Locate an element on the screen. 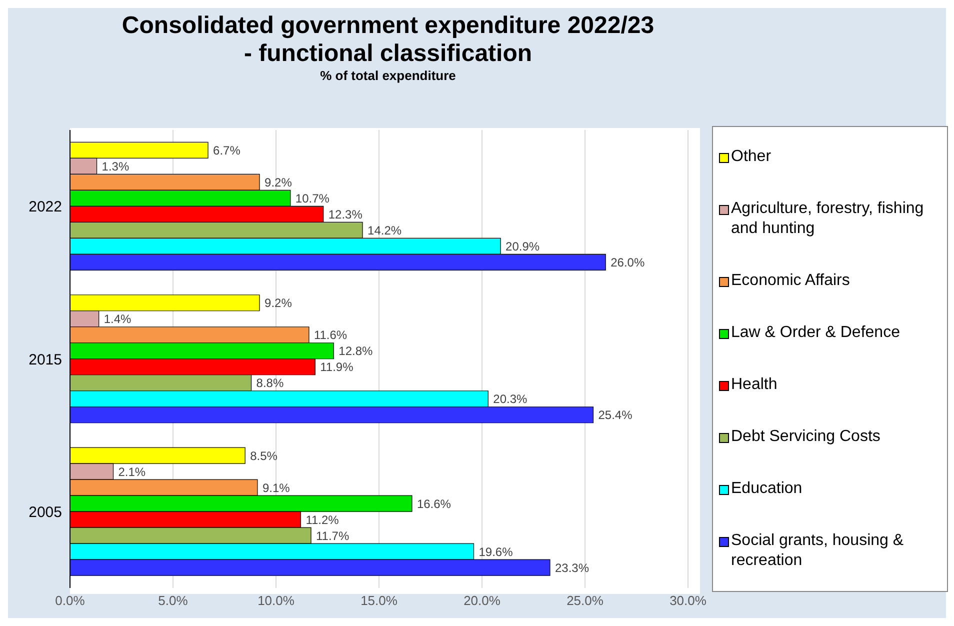 The width and height of the screenshot is (954, 626). legend-label: Social grants, housing & recreation is located at coordinates (818, 551).